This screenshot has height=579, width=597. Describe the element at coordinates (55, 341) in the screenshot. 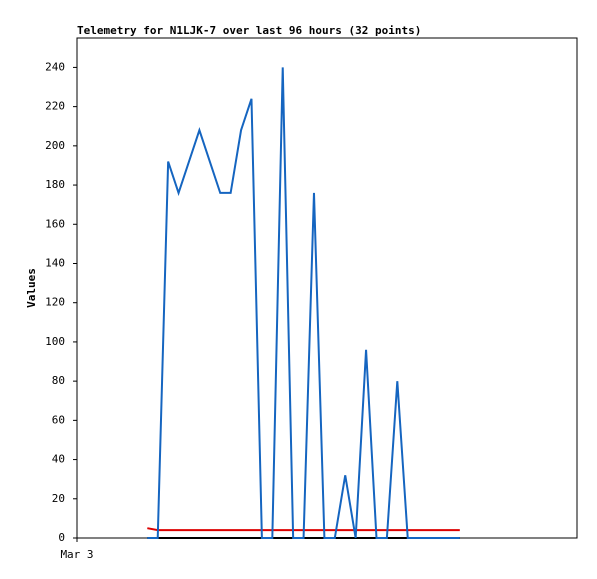

I see `y-tick-label: 100` at that location.